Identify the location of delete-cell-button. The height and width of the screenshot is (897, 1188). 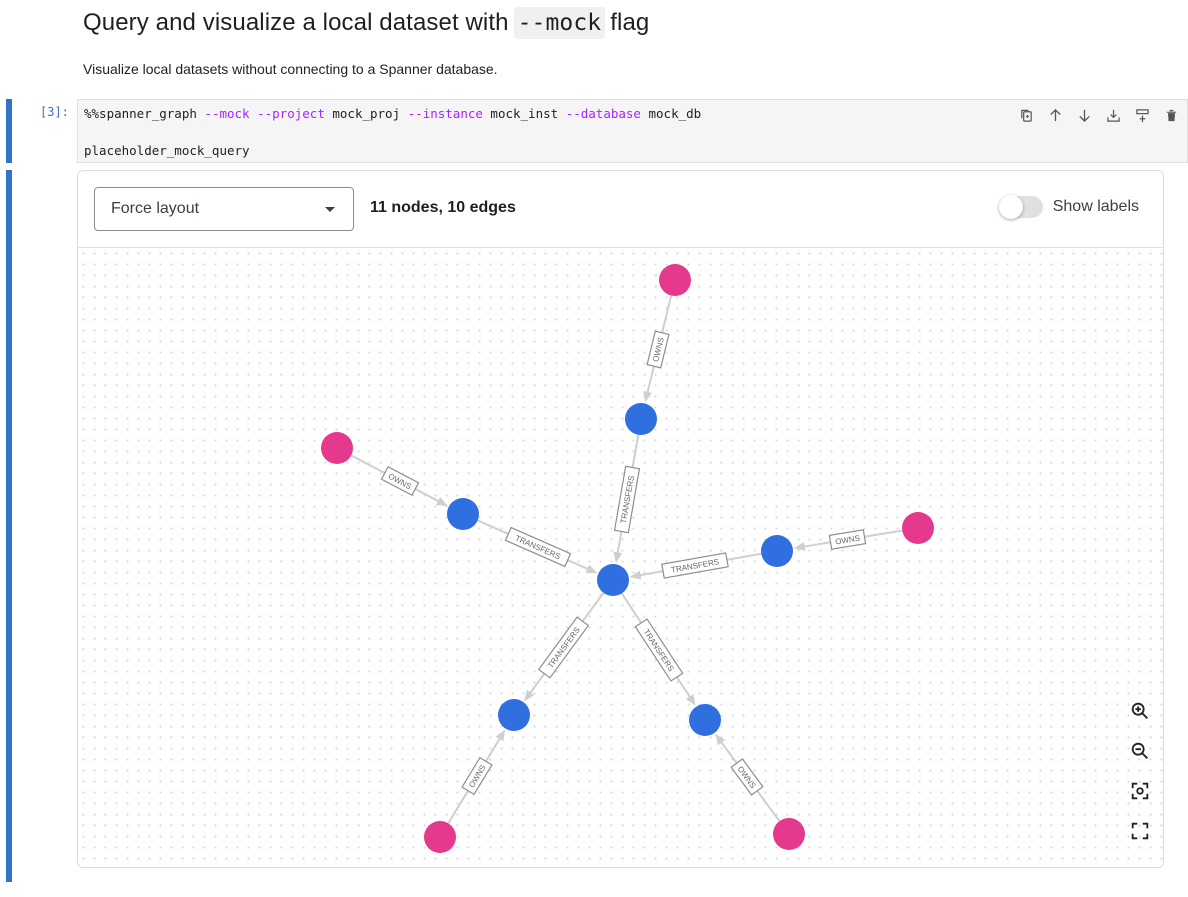
(1171, 115).